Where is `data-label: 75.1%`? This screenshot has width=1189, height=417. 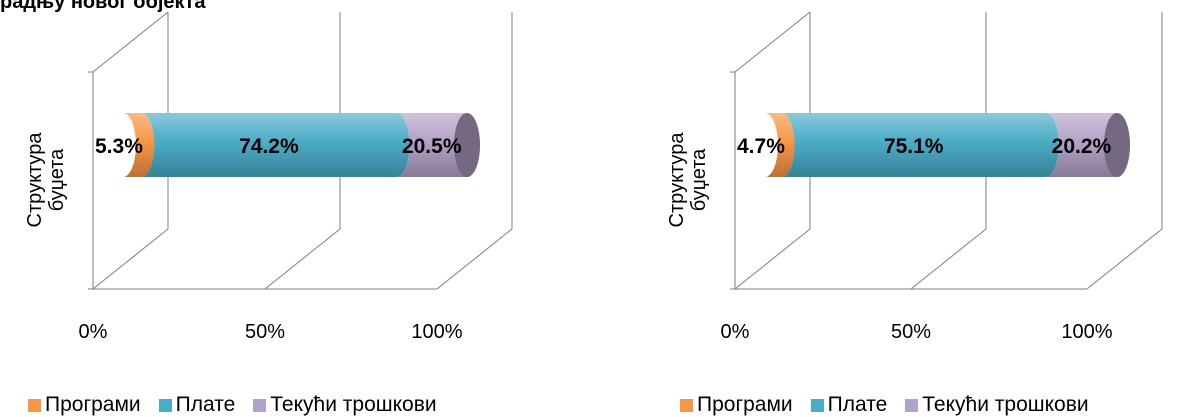
data-label: 75.1% is located at coordinates (914, 146).